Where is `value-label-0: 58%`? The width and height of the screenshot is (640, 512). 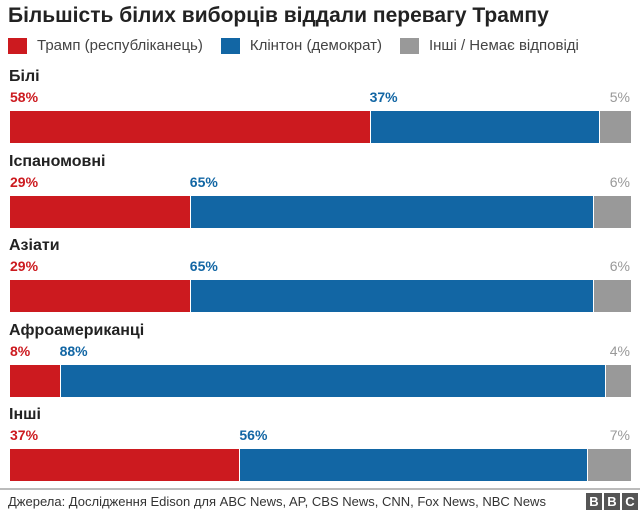
value-label-0: 58% is located at coordinates (24, 97).